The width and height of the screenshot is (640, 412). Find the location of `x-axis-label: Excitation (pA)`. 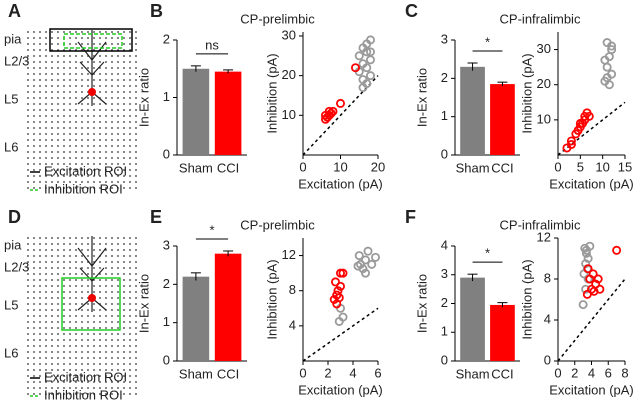

x-axis-label: Excitation (pA) is located at coordinates (340, 389).